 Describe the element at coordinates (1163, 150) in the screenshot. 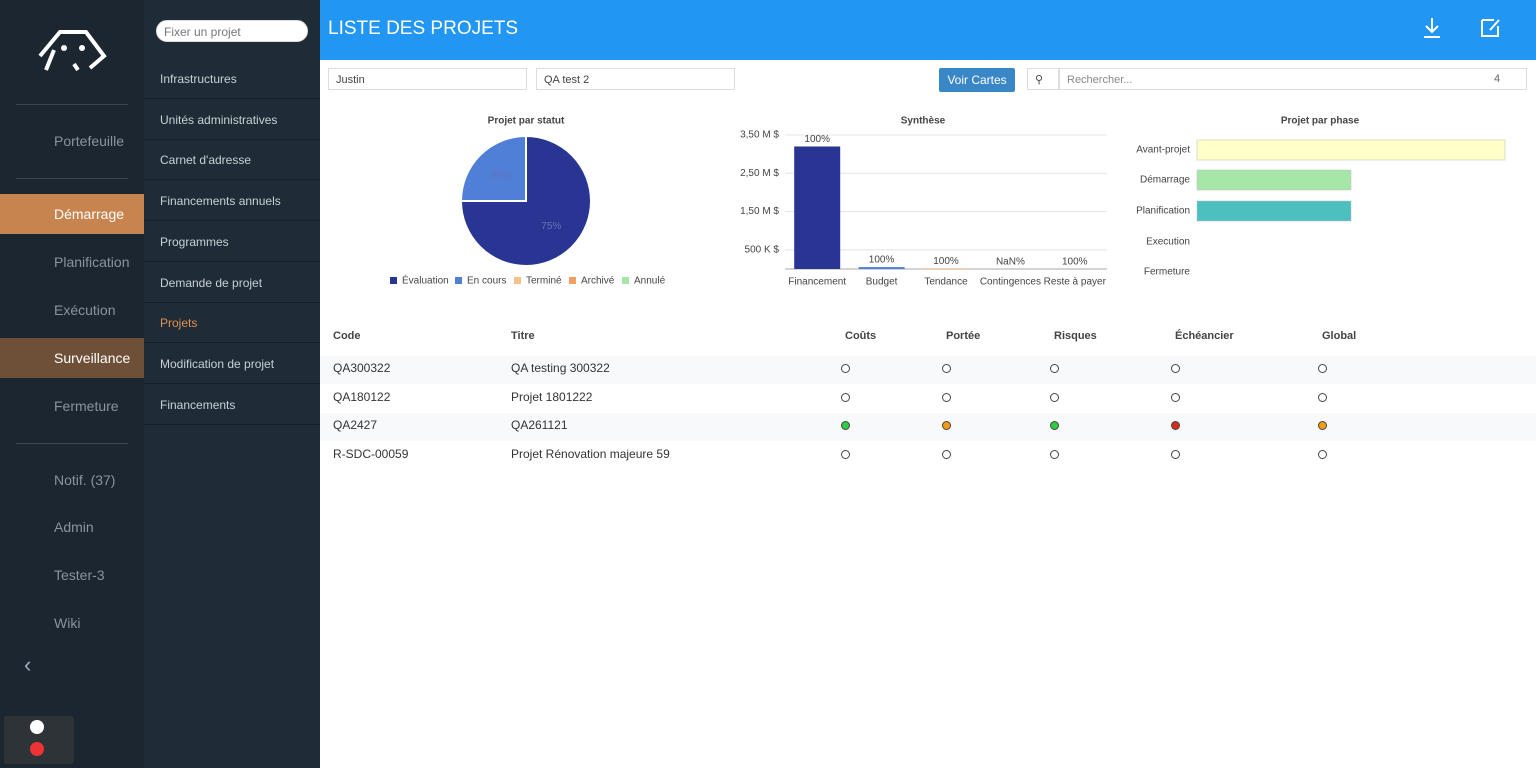

I see `y-tick-label: Avant-projet` at that location.